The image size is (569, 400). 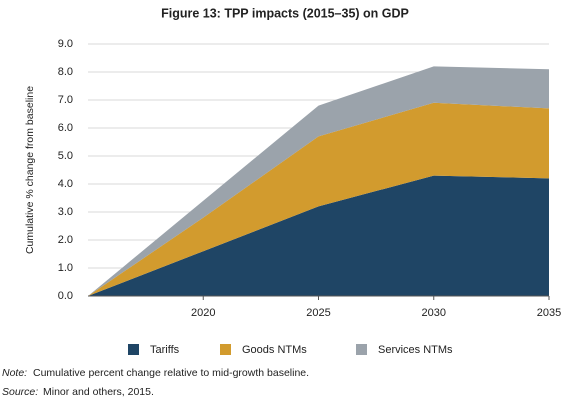 What do you see at coordinates (415, 350) in the screenshot?
I see `legend-label: Services NTMs` at bounding box center [415, 350].